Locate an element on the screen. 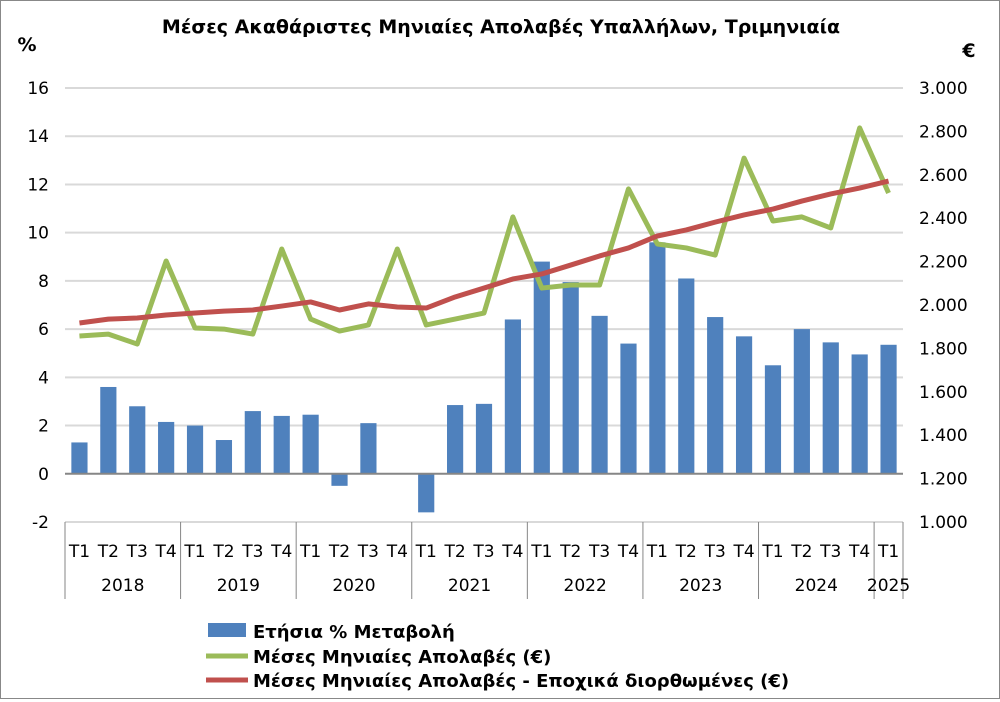 The image size is (1000, 702). year-label: 2024 is located at coordinates (816, 586).